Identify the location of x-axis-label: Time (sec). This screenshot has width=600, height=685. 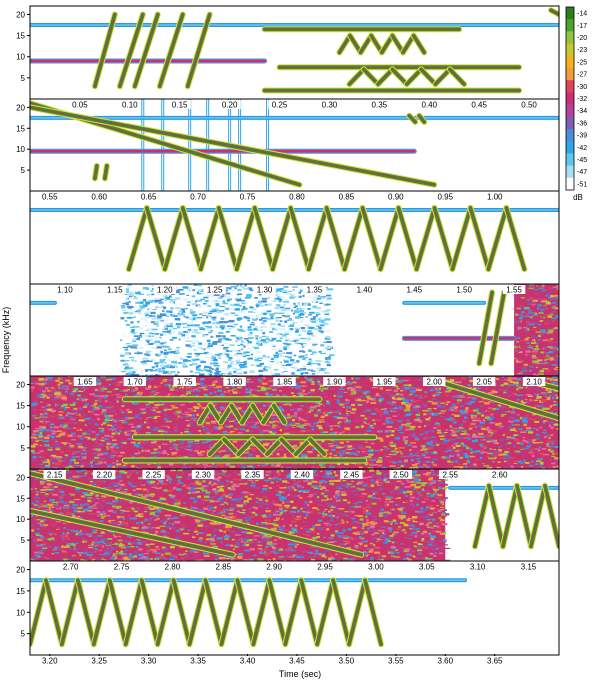
(300, 674).